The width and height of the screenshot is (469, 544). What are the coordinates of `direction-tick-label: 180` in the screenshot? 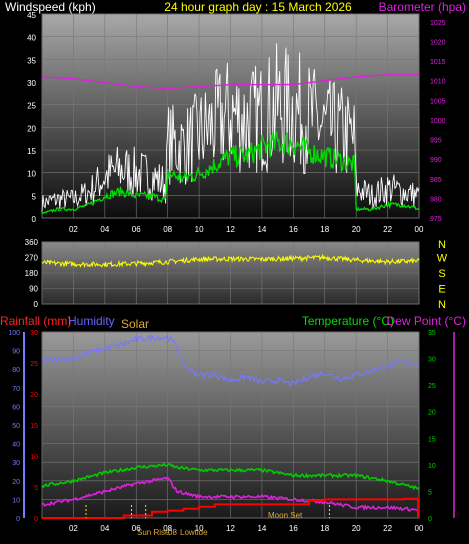 It's located at (32, 273).